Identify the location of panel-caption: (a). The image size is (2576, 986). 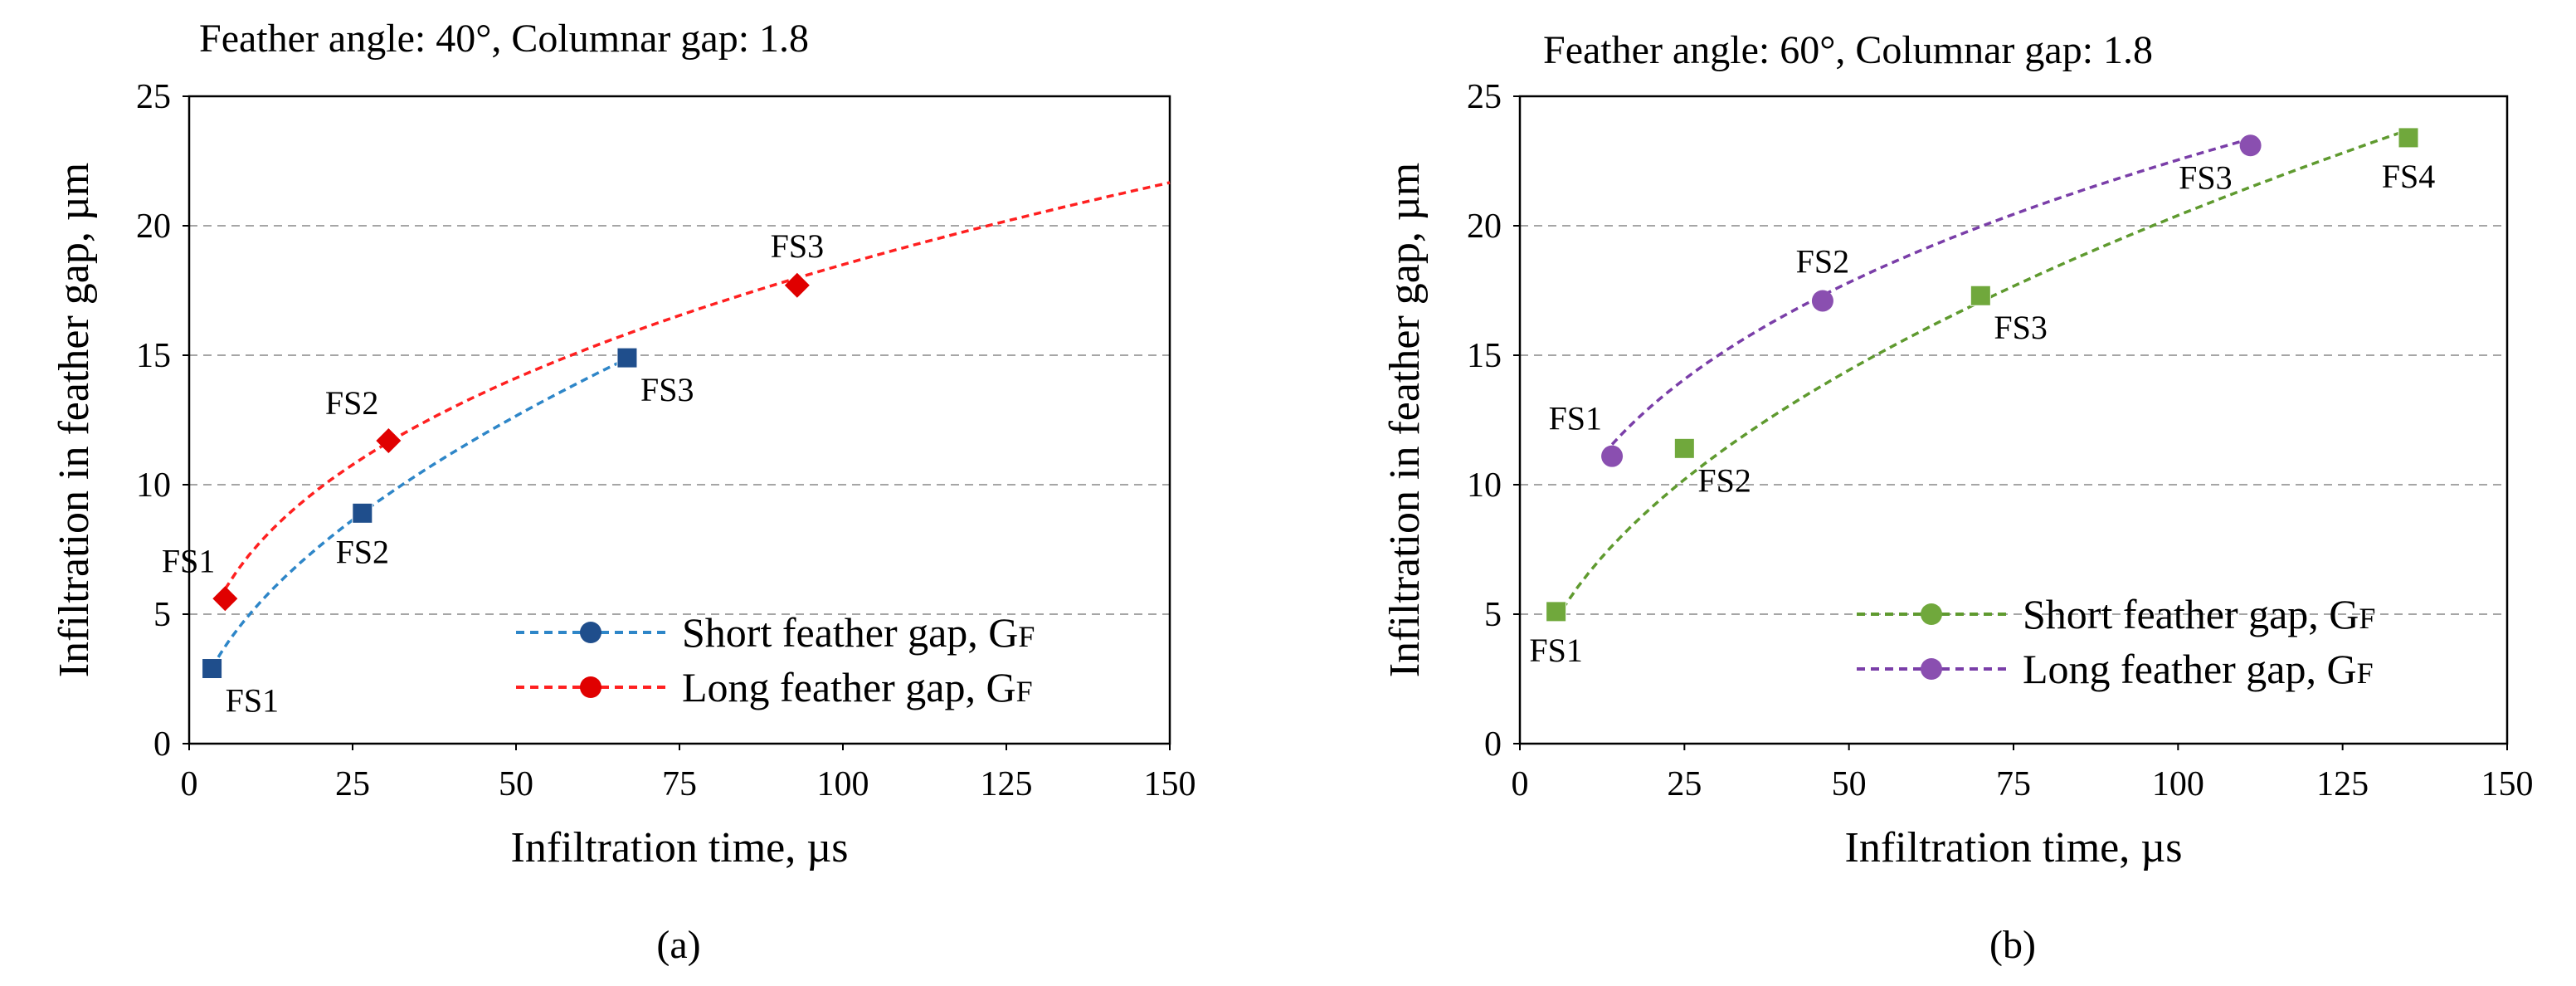
(678, 945).